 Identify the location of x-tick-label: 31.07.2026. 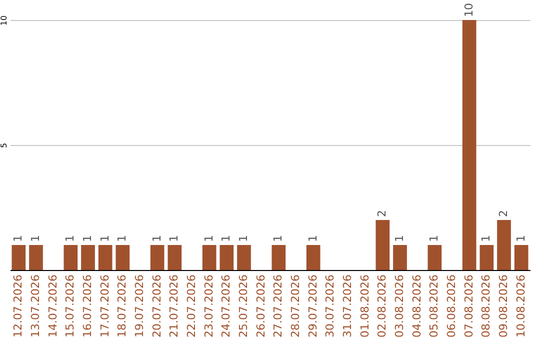
(347, 306).